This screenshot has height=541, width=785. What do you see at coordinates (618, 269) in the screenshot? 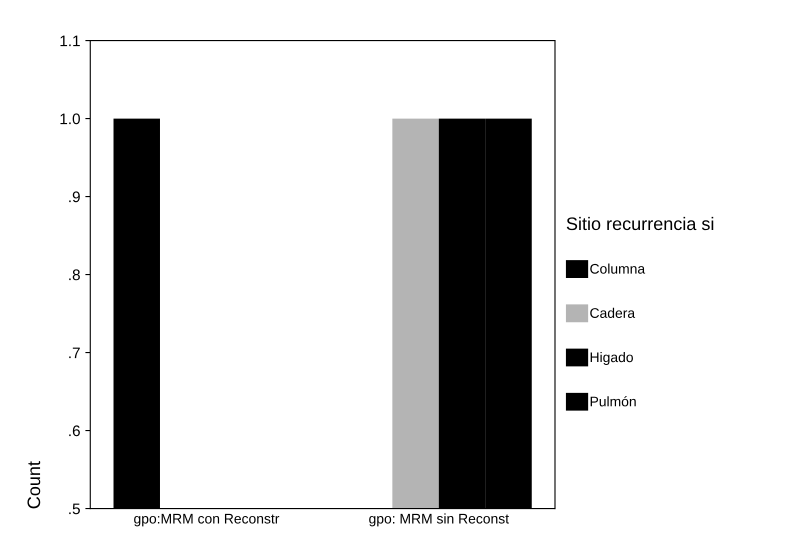
I see `legend-label: Columna` at bounding box center [618, 269].